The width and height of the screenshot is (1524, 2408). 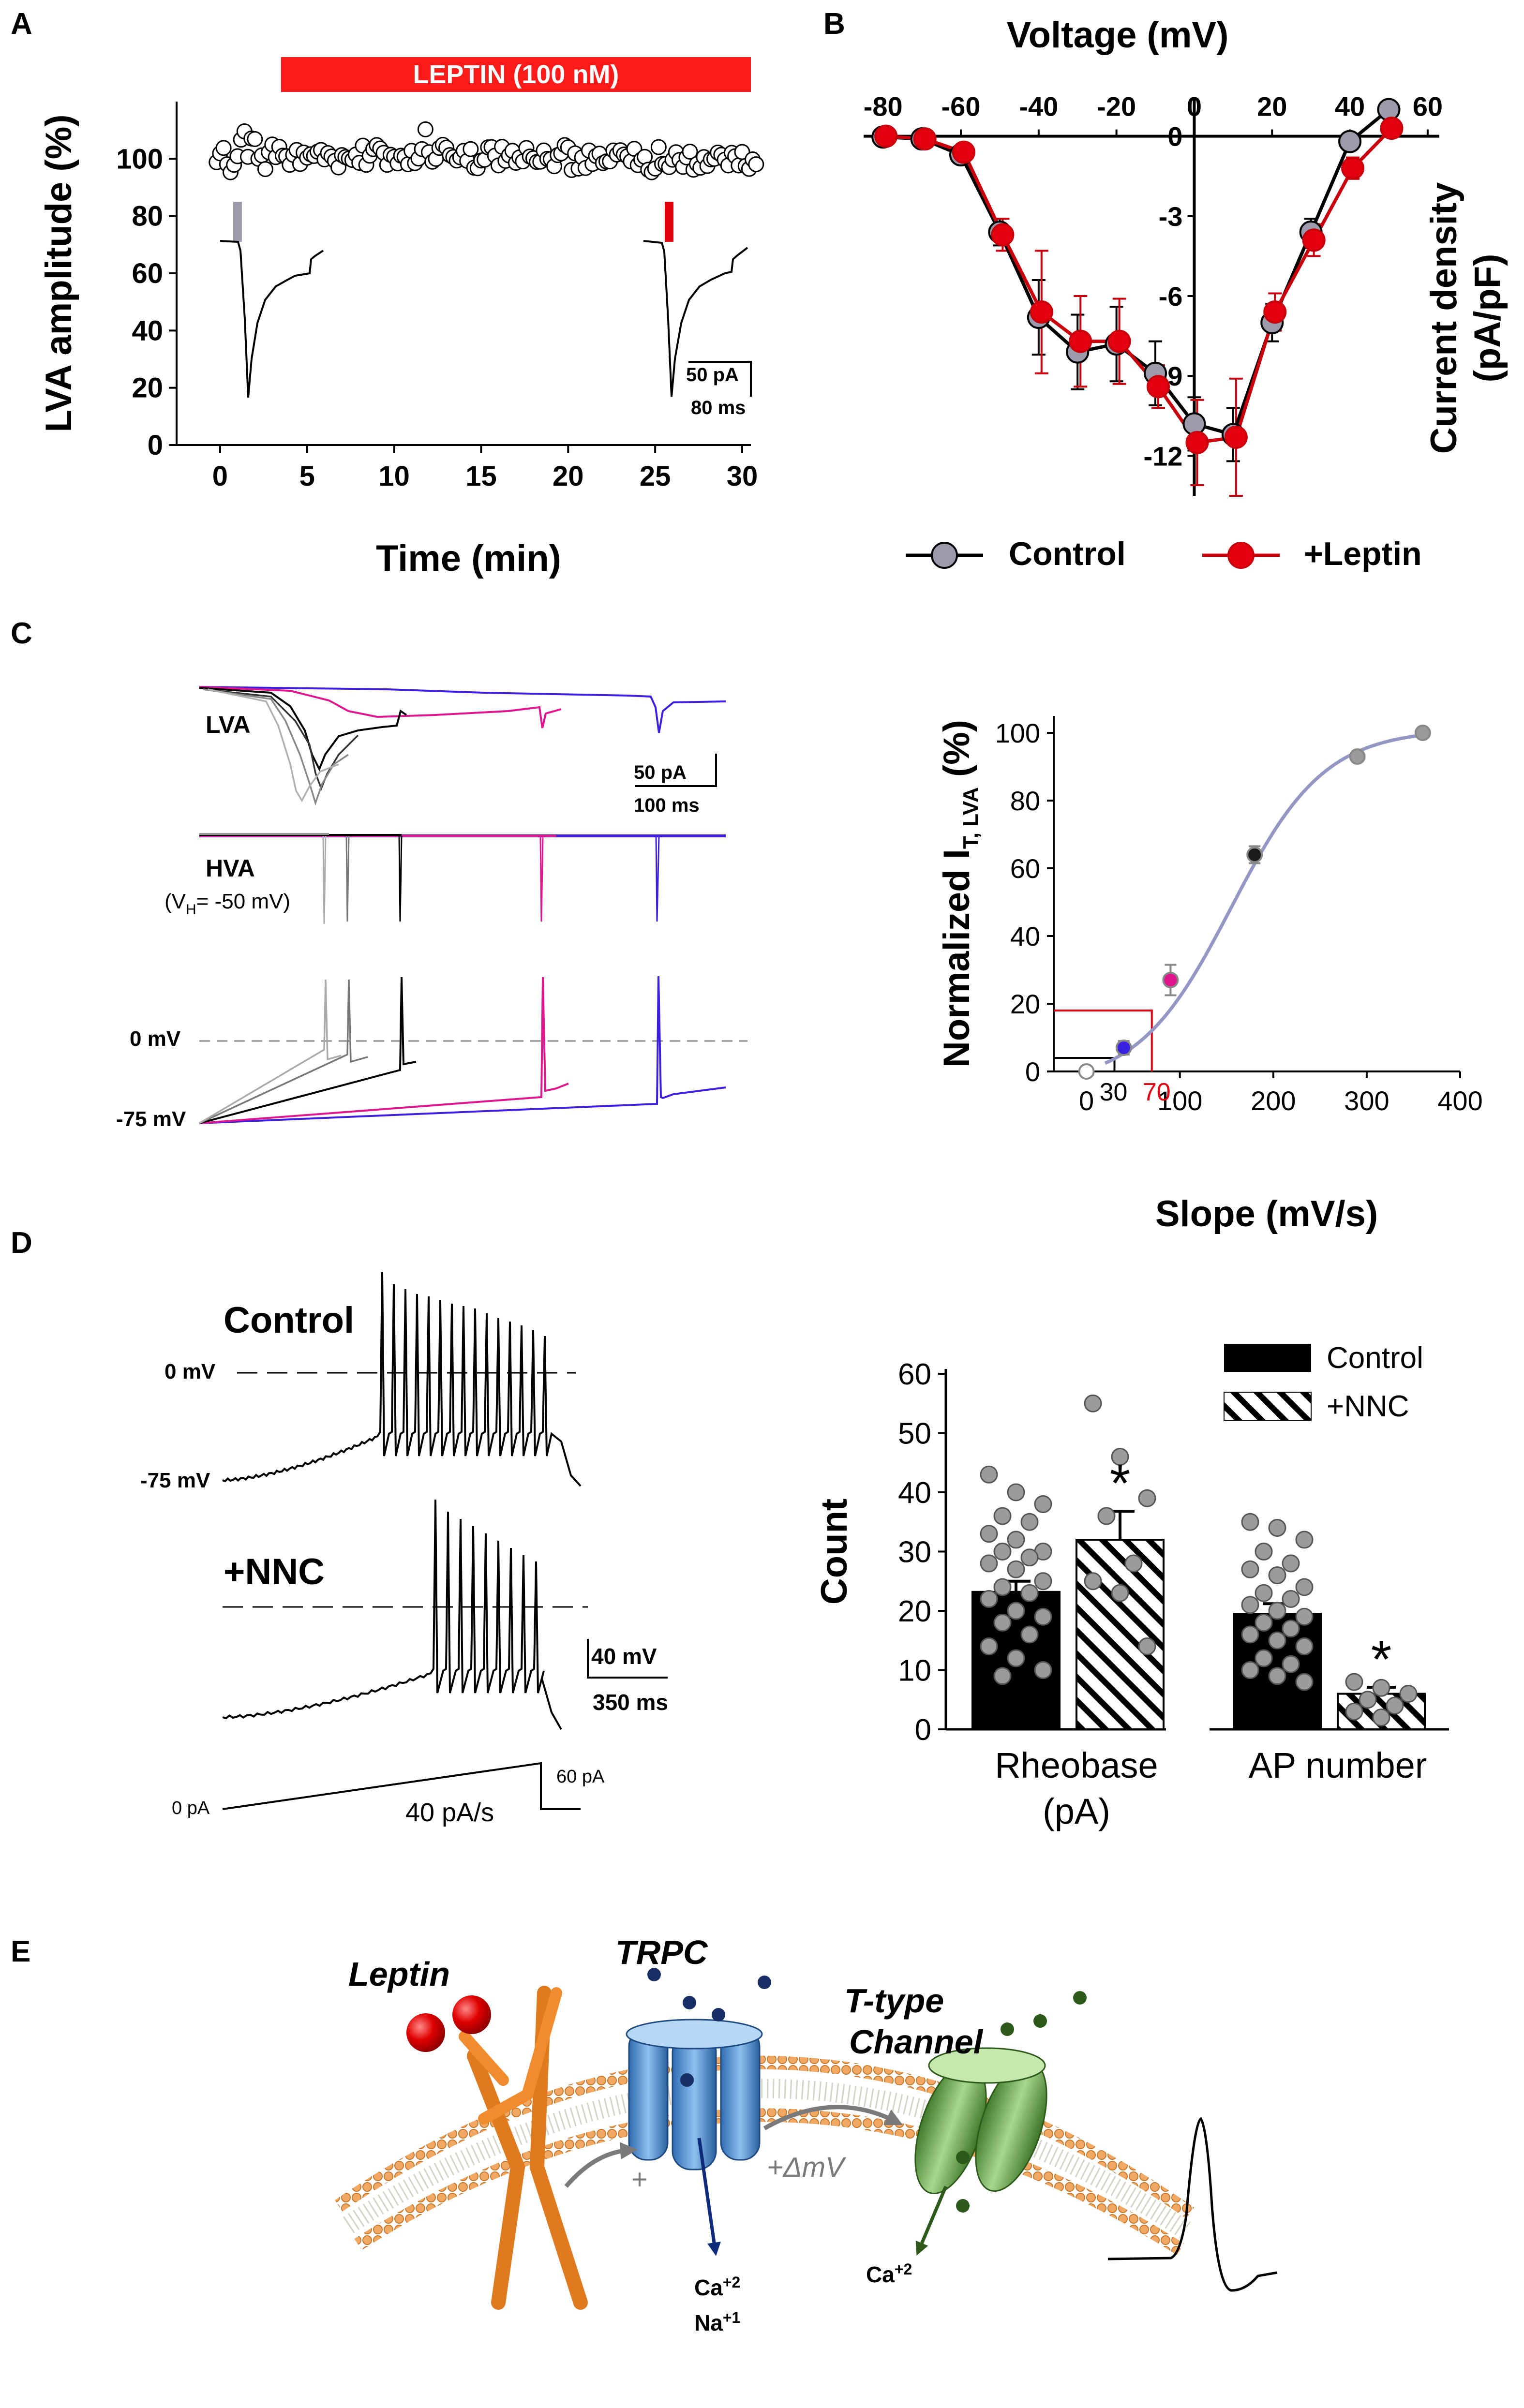 I want to click on d-ytick-label: 50, so click(x=914, y=1434).